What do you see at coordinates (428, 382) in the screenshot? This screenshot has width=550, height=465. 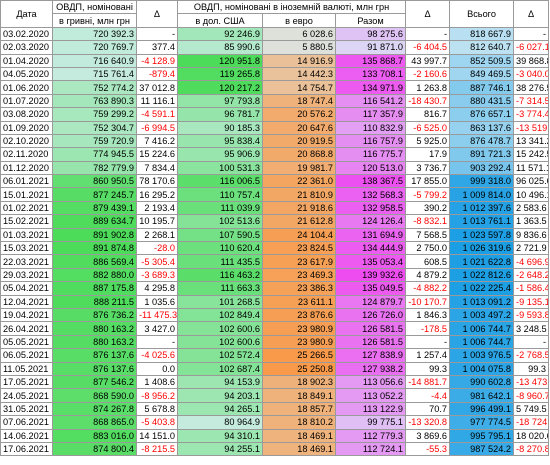 I see `cell-delta-fx: -14 881.7` at bounding box center [428, 382].